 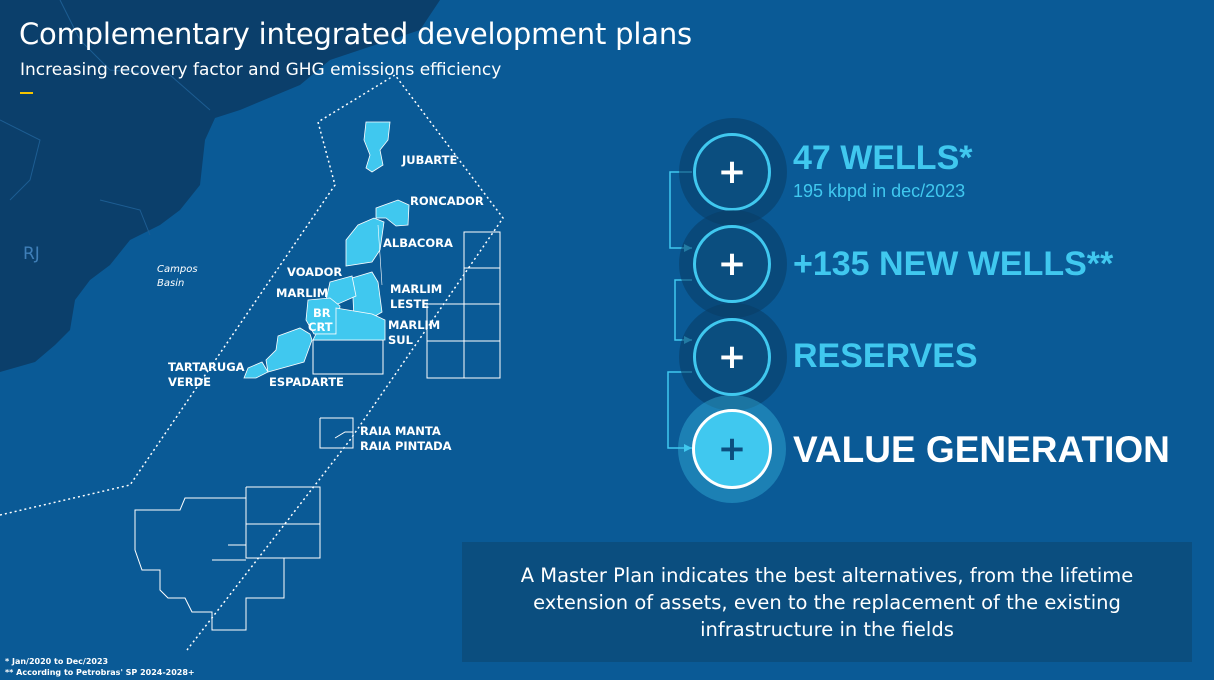 I want to click on item-4-plus-circle: +, so click(x=732, y=449).